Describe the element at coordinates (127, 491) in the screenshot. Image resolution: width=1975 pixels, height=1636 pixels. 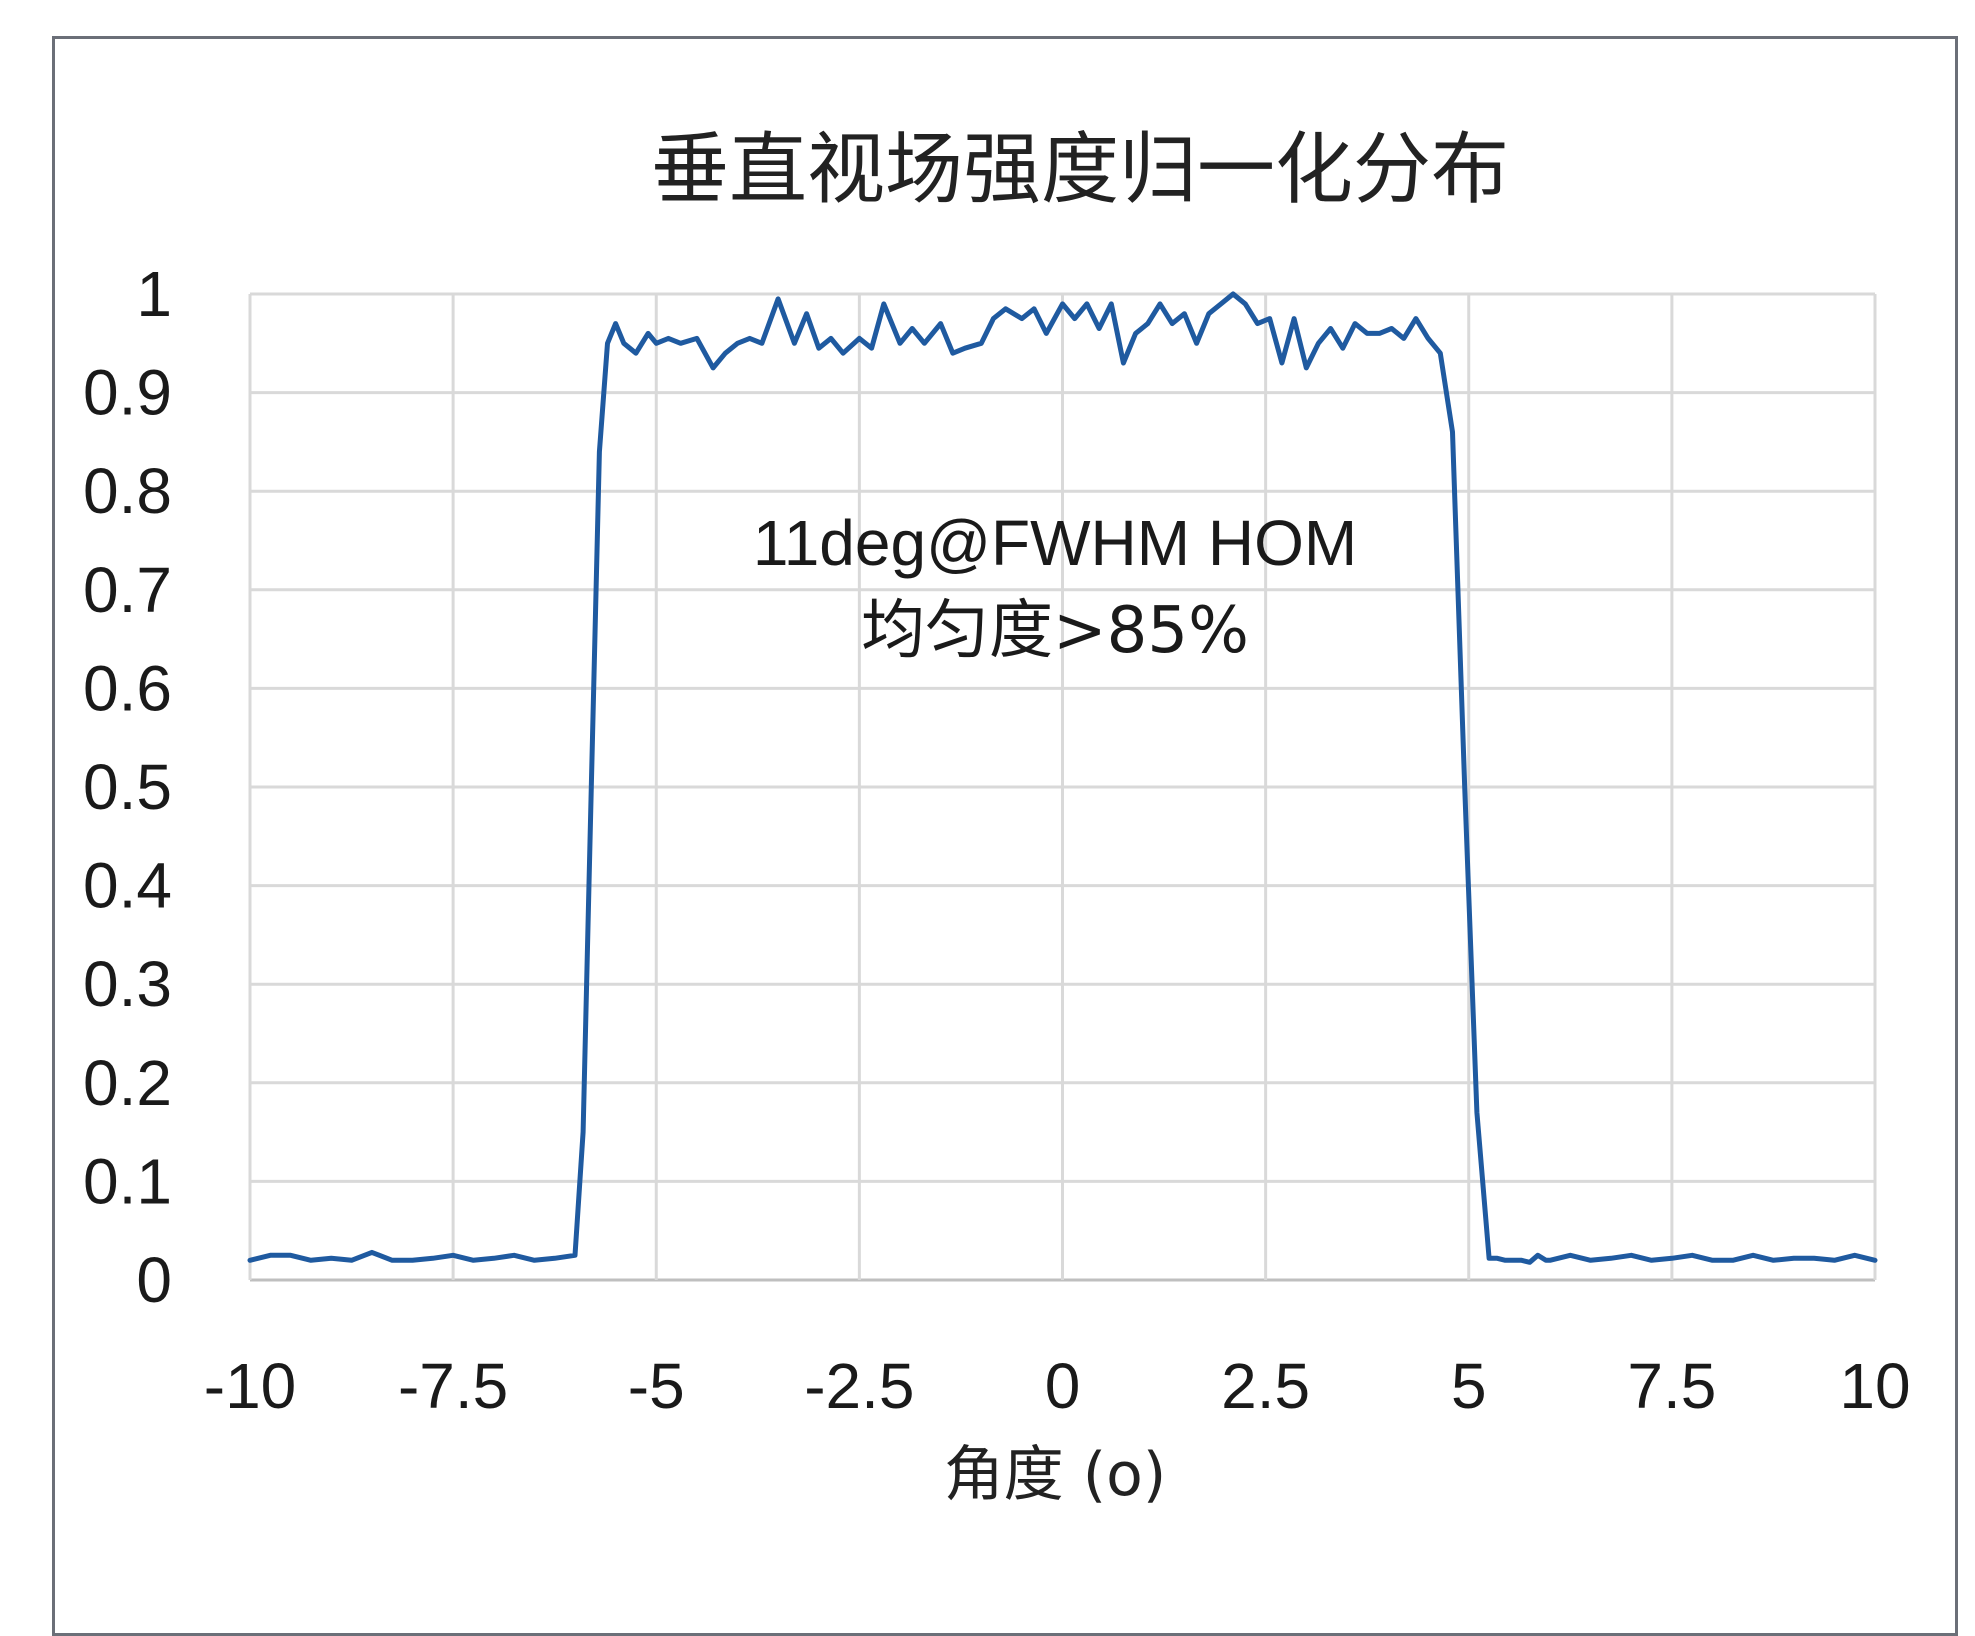
I see `y-tick-label: 0.8` at that location.